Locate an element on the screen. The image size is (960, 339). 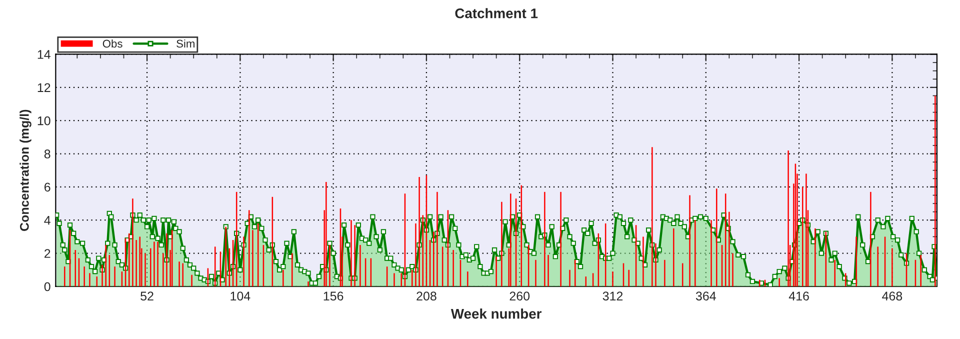
legend-label: Obs is located at coordinates (112, 43).